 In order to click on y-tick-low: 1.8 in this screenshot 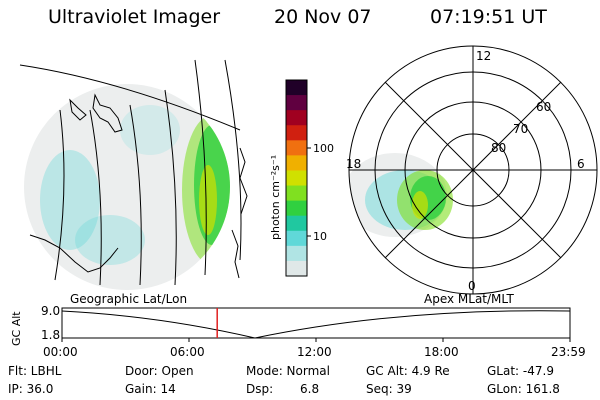, I will do `click(50, 335)`.